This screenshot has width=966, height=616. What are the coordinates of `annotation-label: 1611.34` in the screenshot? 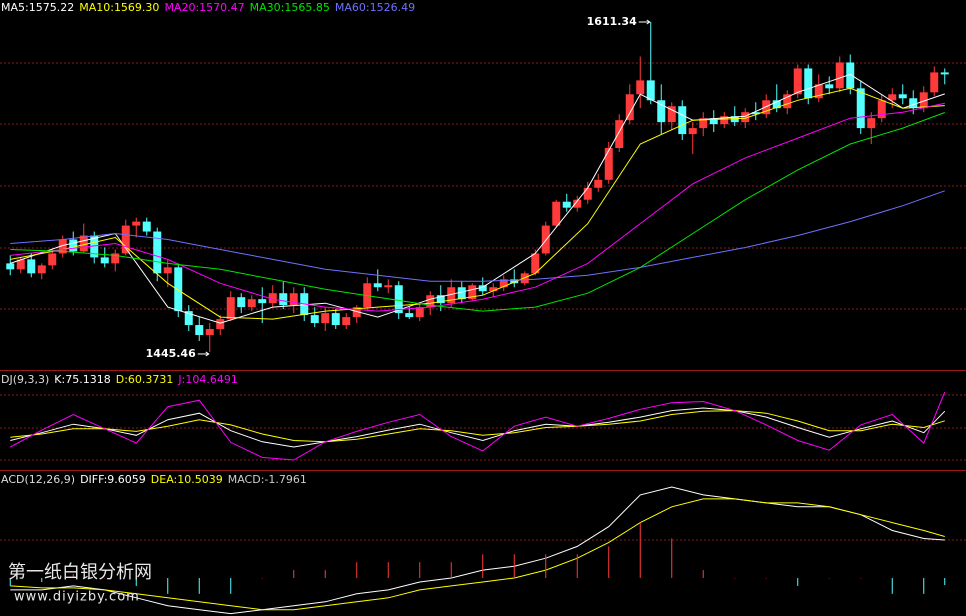 It's located at (612, 21).